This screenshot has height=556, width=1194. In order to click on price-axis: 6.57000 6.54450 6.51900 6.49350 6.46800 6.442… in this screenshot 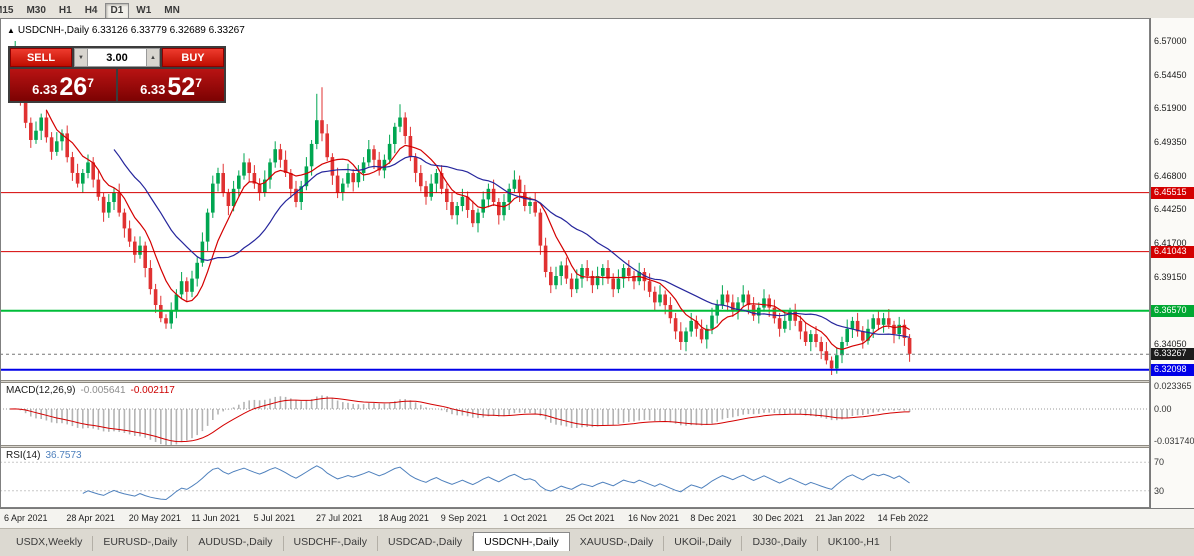, I will do `click(1172, 263)`.